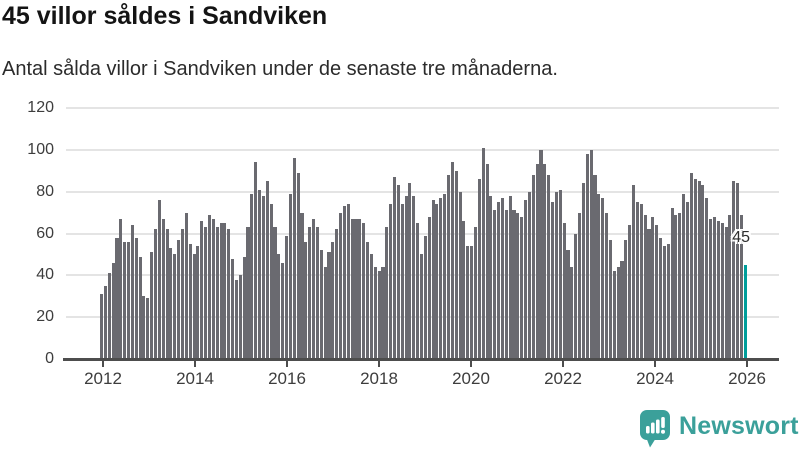  What do you see at coordinates (40, 107) in the screenshot?
I see `y-axis-tick-label: 120` at bounding box center [40, 107].